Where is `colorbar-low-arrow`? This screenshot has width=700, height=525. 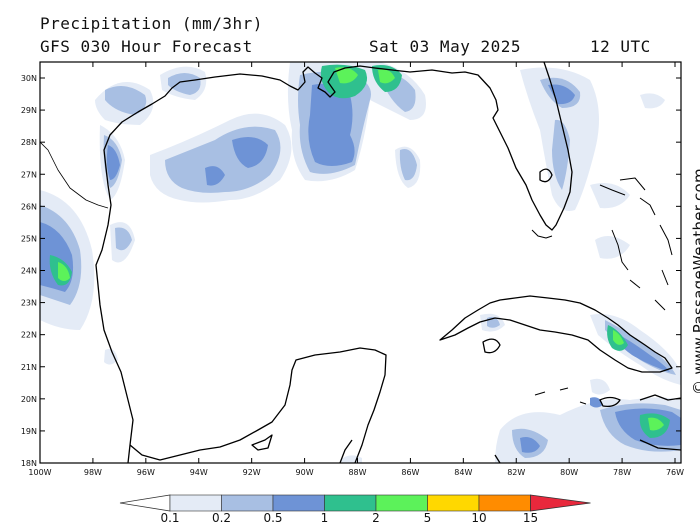 colorbar-low-arrow is located at coordinates (145, 503).